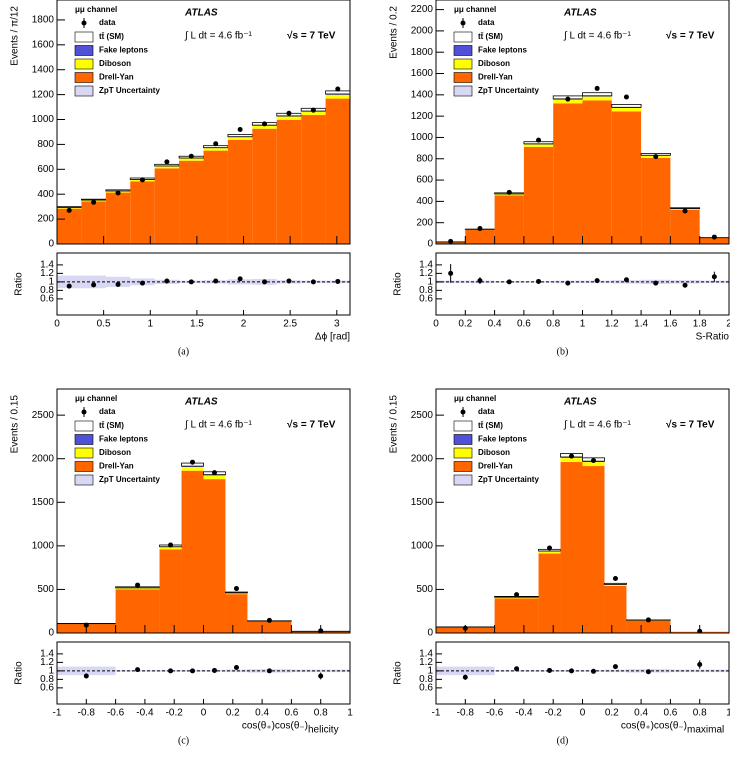  I want to click on ratio-axis-title: Ratio, so click(19, 673).